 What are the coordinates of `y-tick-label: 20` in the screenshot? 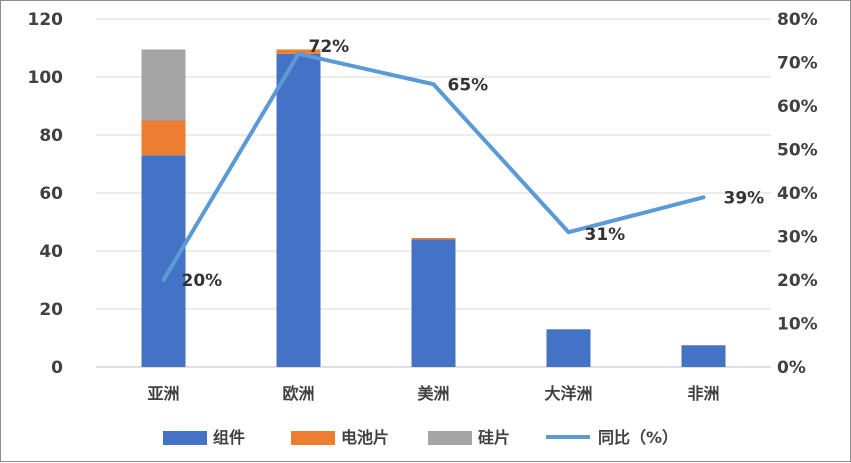 It's located at (51, 310).